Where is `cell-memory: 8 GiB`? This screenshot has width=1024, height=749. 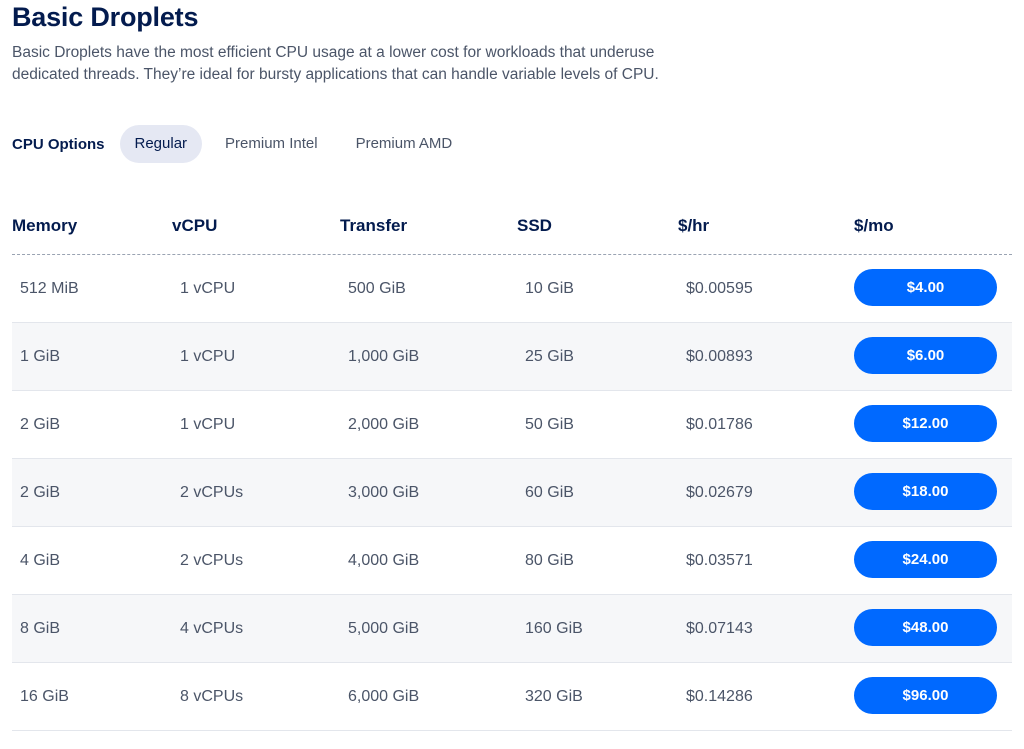
cell-memory: 8 GiB is located at coordinates (40, 628).